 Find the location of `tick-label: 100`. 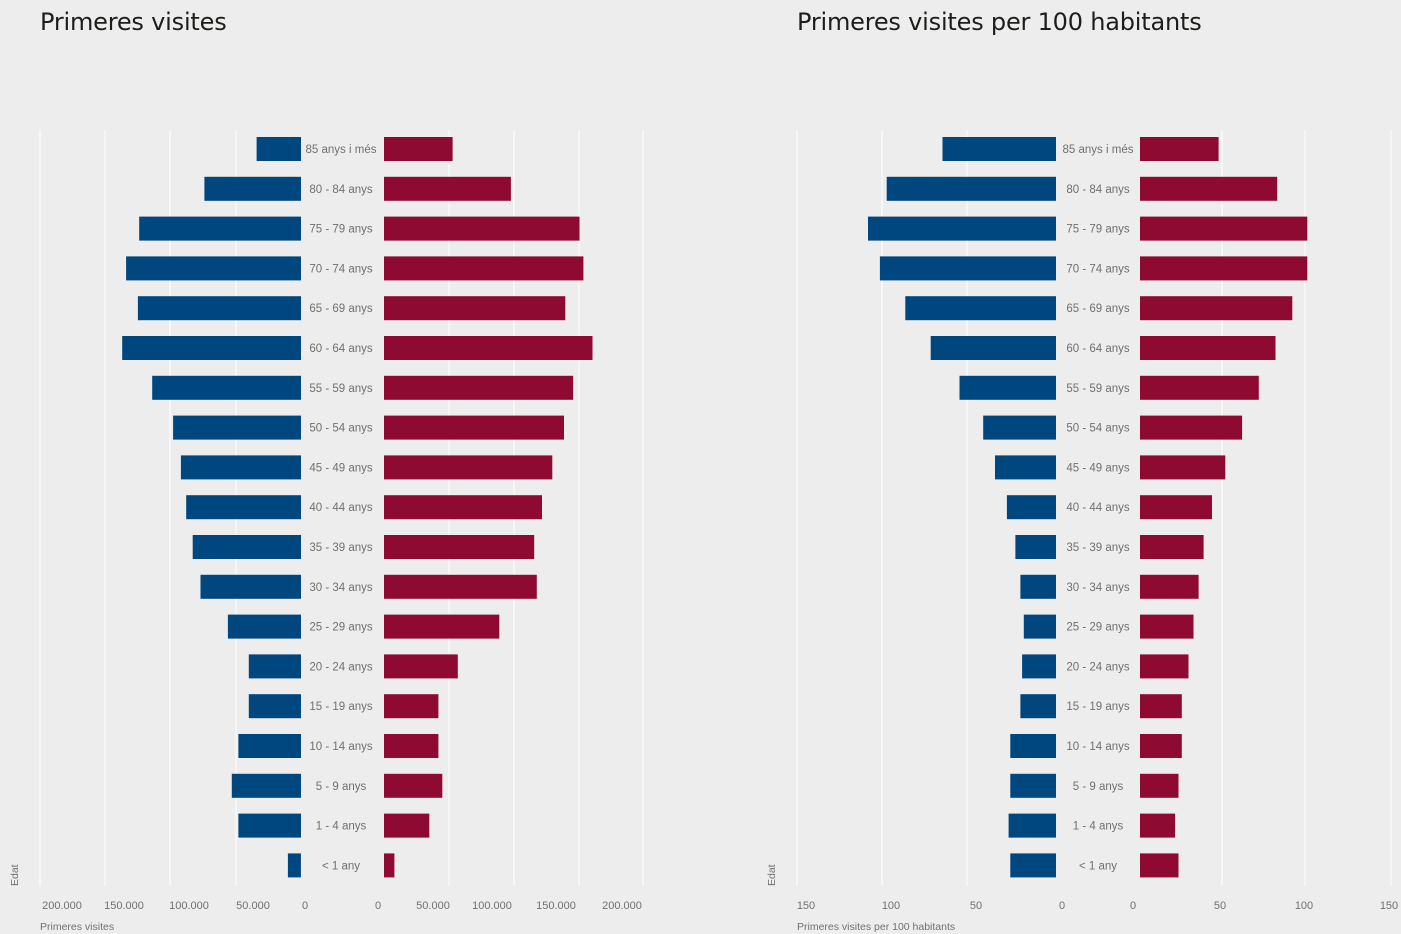

tick-label: 100 is located at coordinates (1304, 906).